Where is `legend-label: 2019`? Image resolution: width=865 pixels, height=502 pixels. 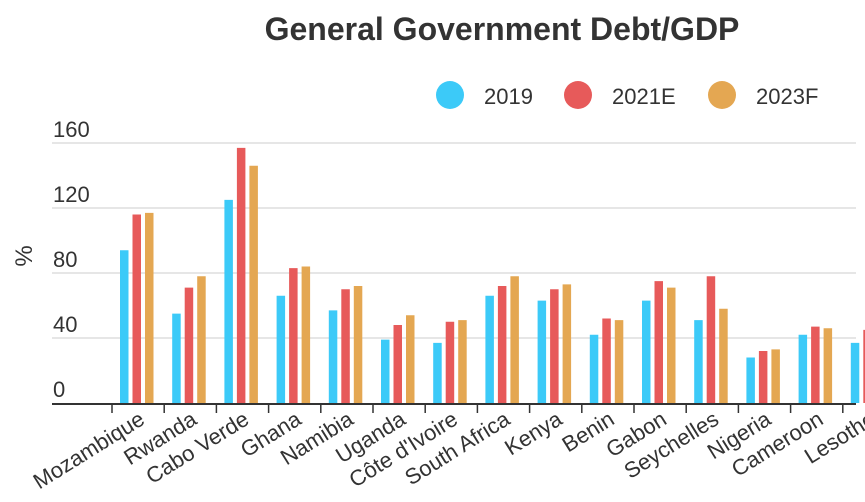
legend-label: 2019 is located at coordinates (508, 96).